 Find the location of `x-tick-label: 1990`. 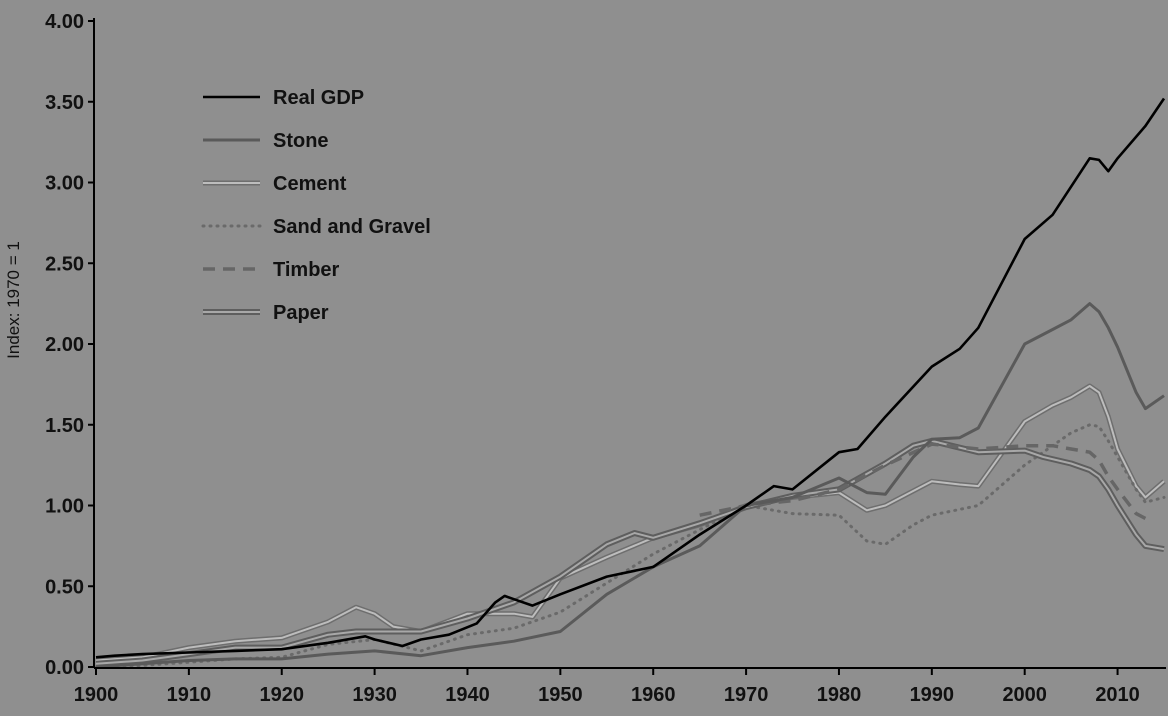

x-tick-label: 1990 is located at coordinates (932, 695).